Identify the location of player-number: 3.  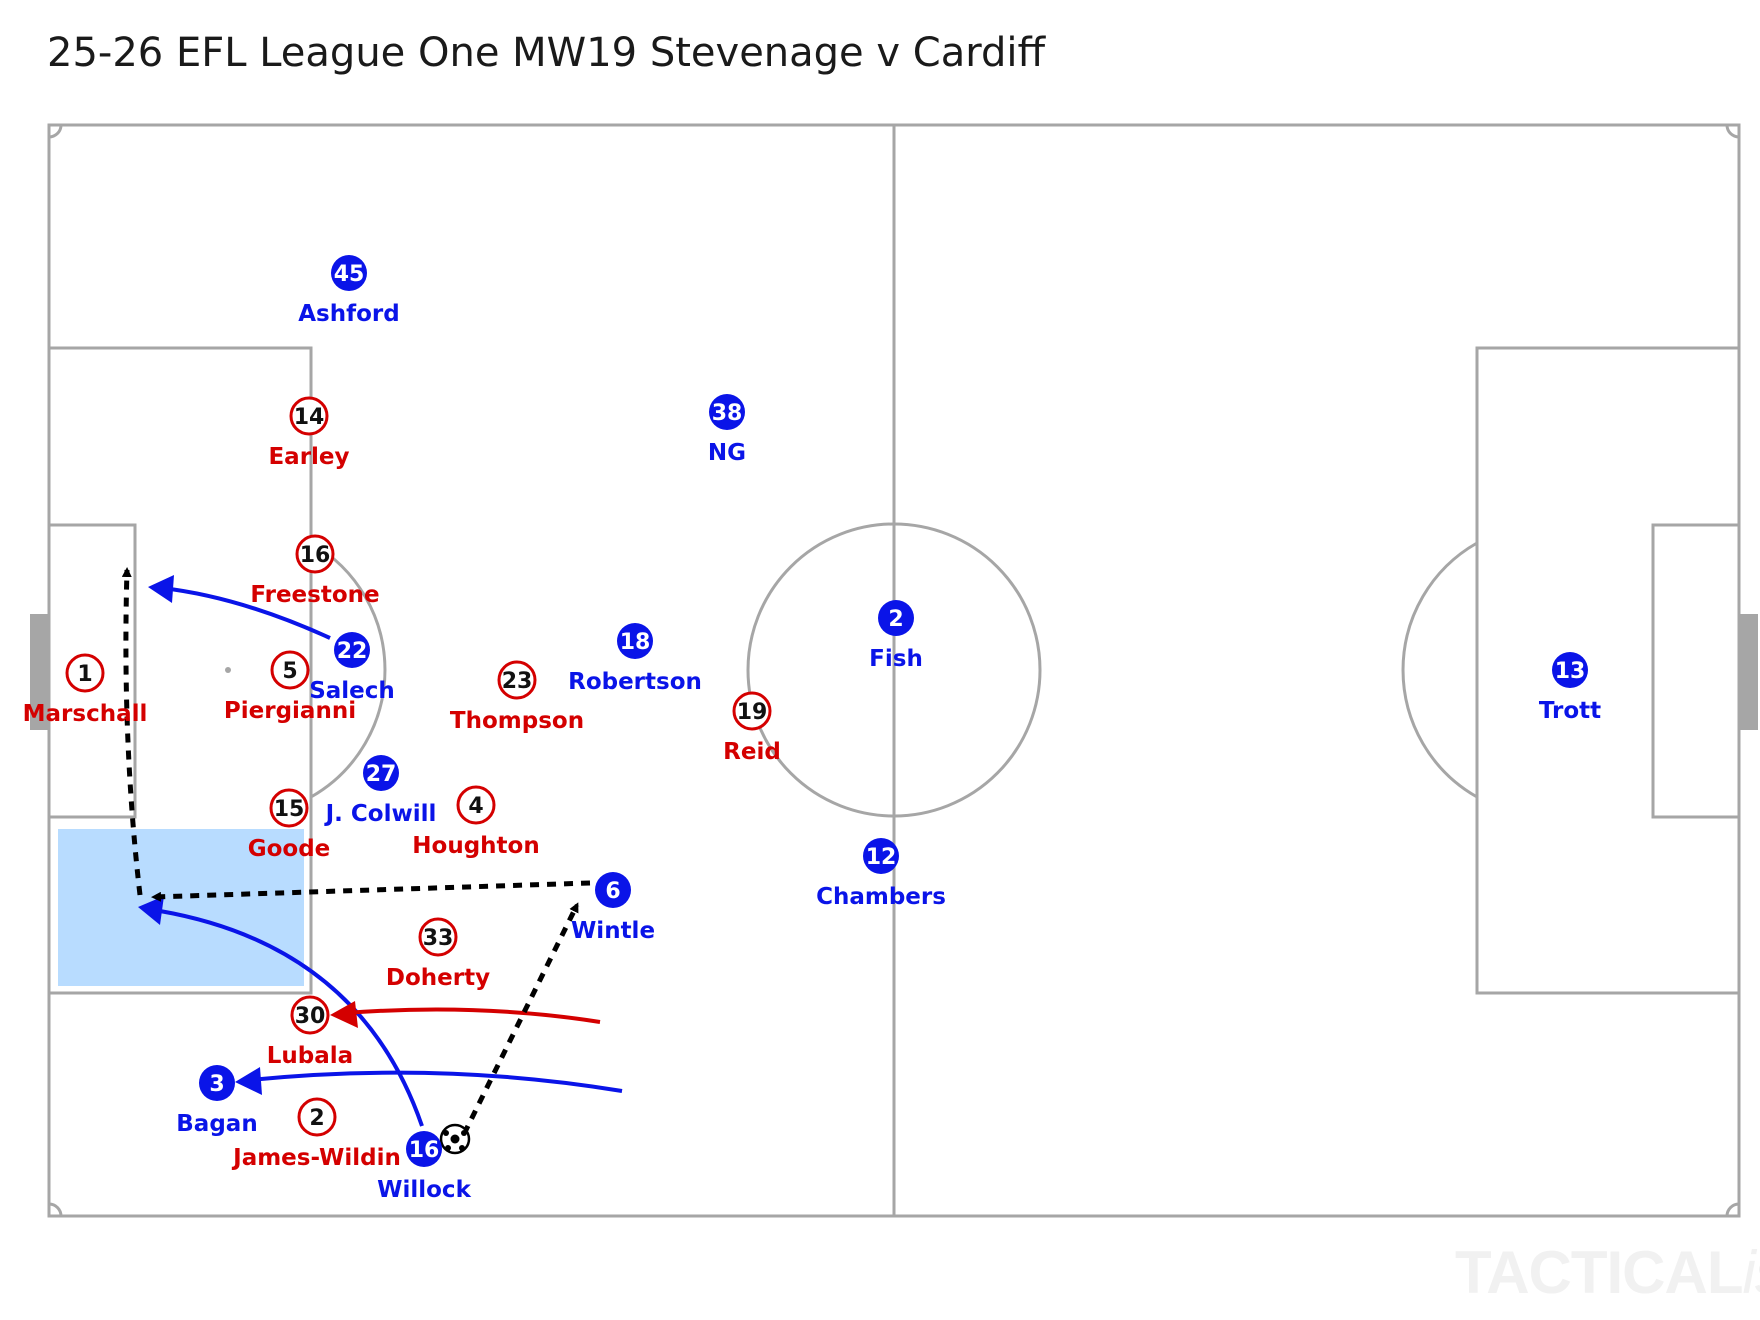
(216, 1084).